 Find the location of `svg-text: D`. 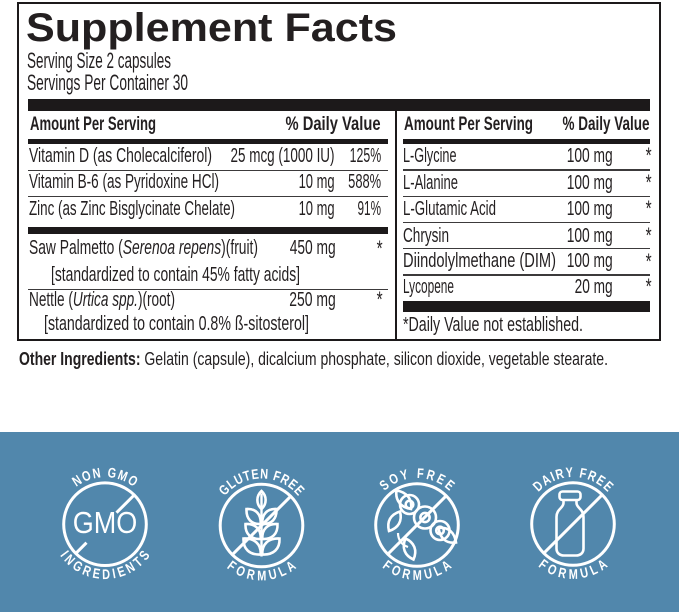

svg-text: D is located at coordinates (106, 575).